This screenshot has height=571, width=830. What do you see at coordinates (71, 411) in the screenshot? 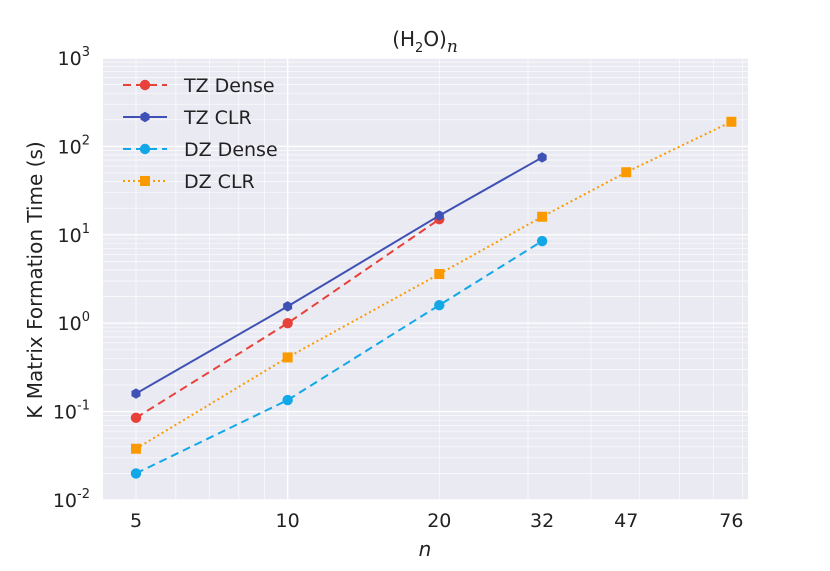
I see `y-tick-label: 10⁻¹` at bounding box center [71, 411].